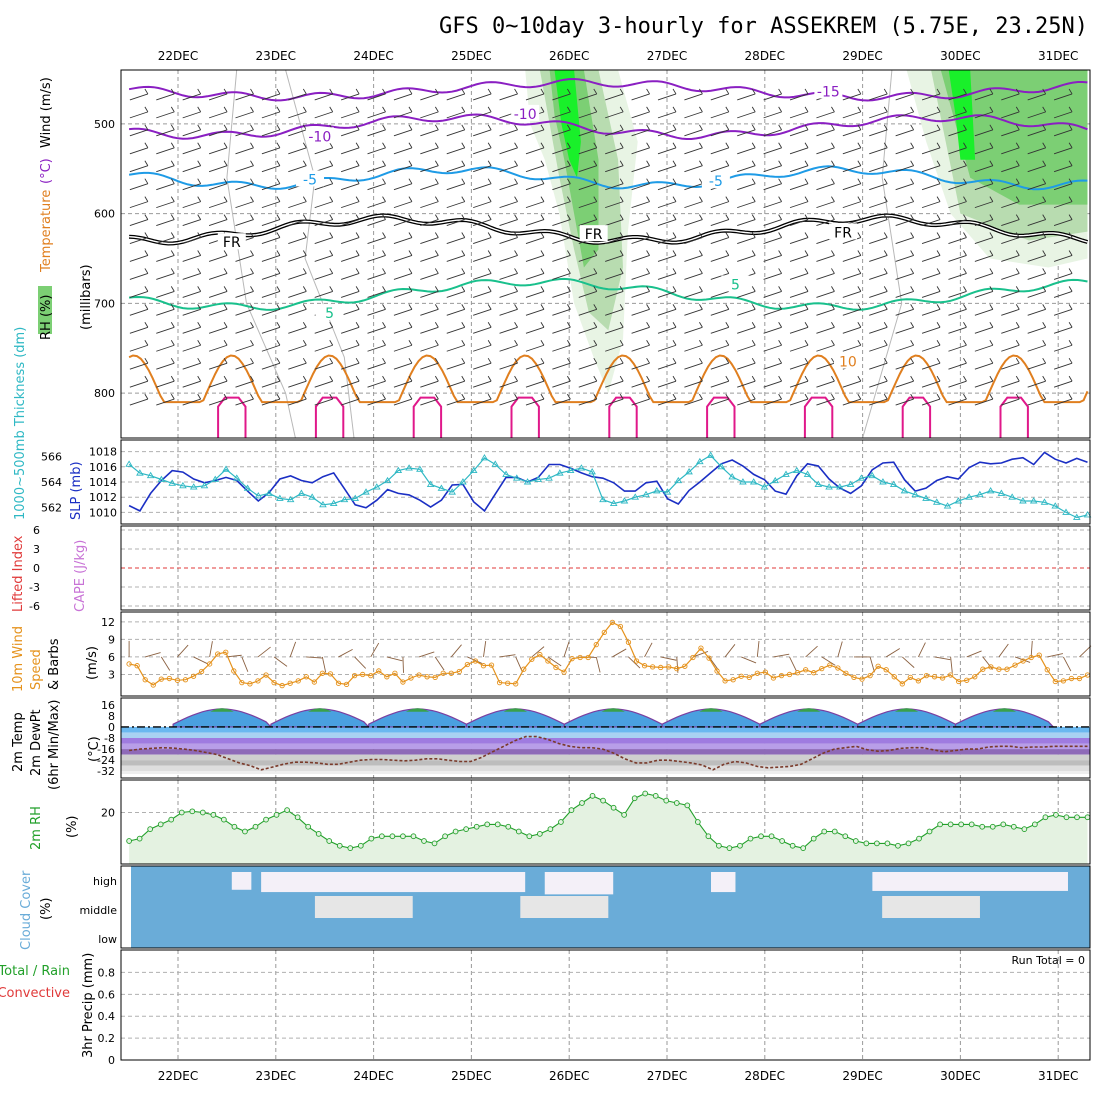  I want to click on lifted-ytick-label: -6, so click(34, 606).